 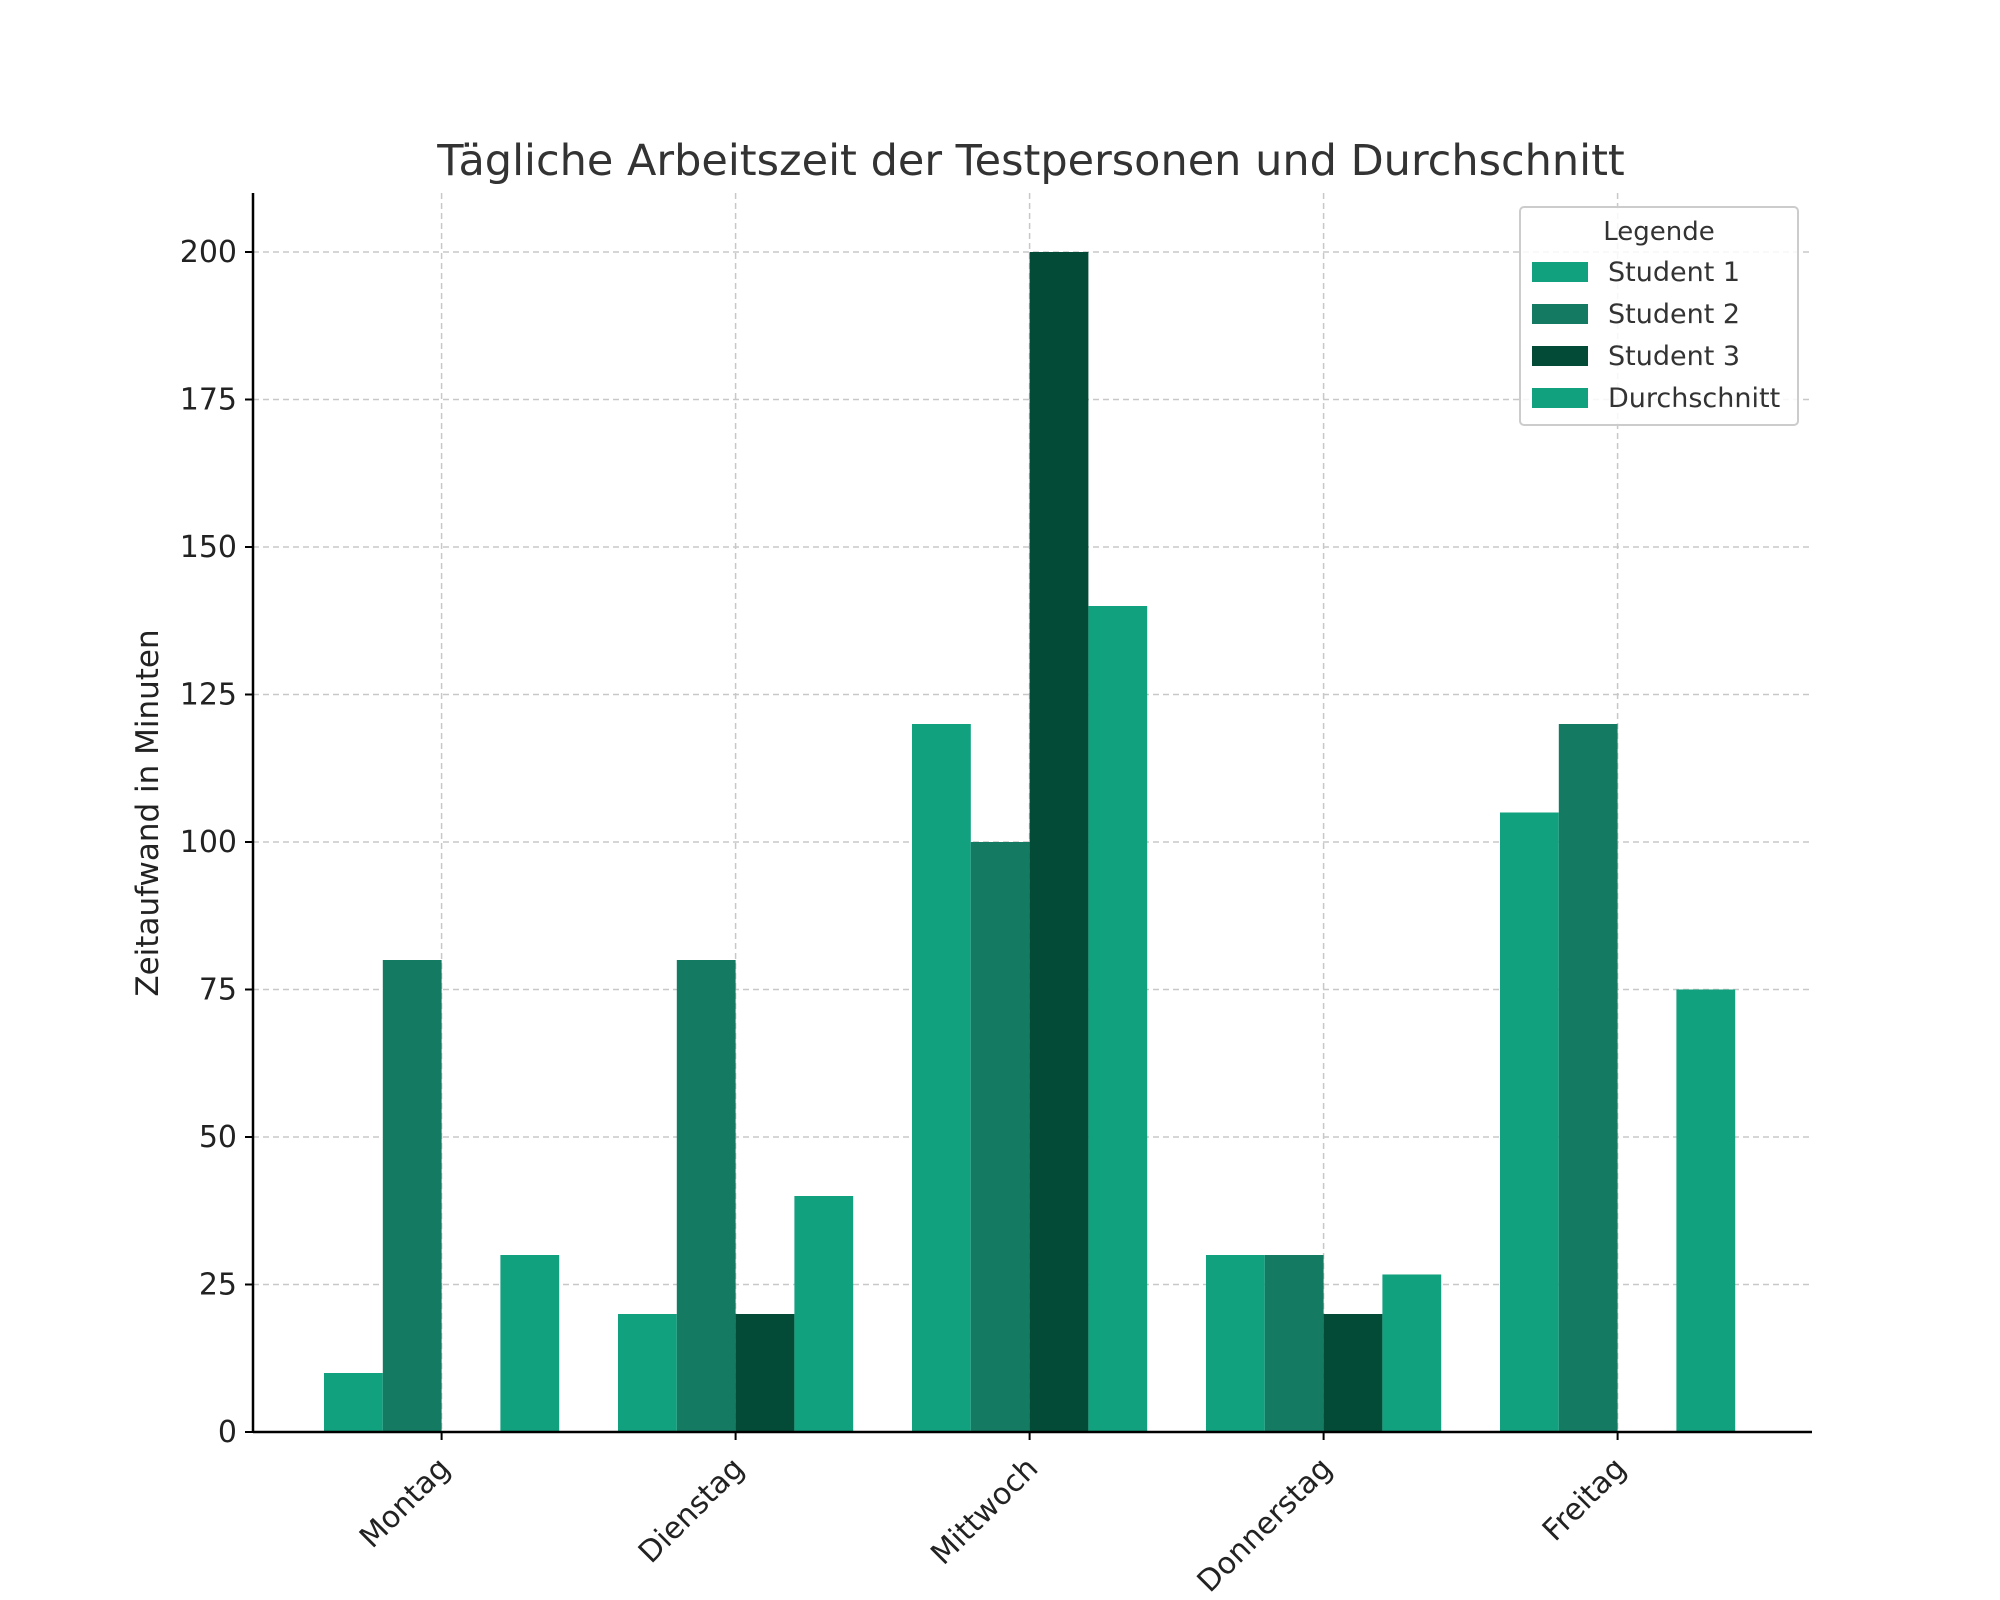 I want to click on y-tick-label: 100, so click(x=208, y=842).